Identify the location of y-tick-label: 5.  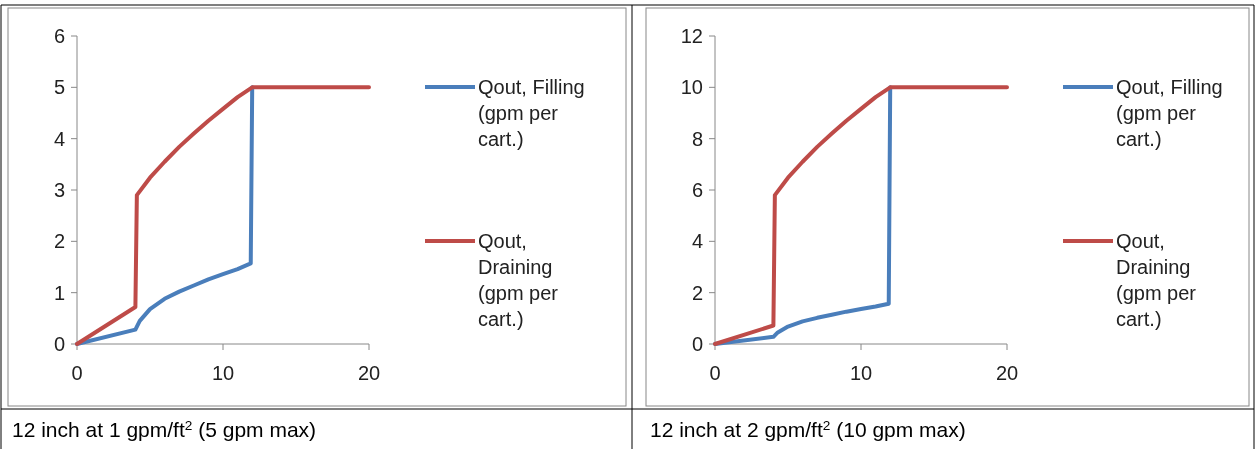
(59, 87).